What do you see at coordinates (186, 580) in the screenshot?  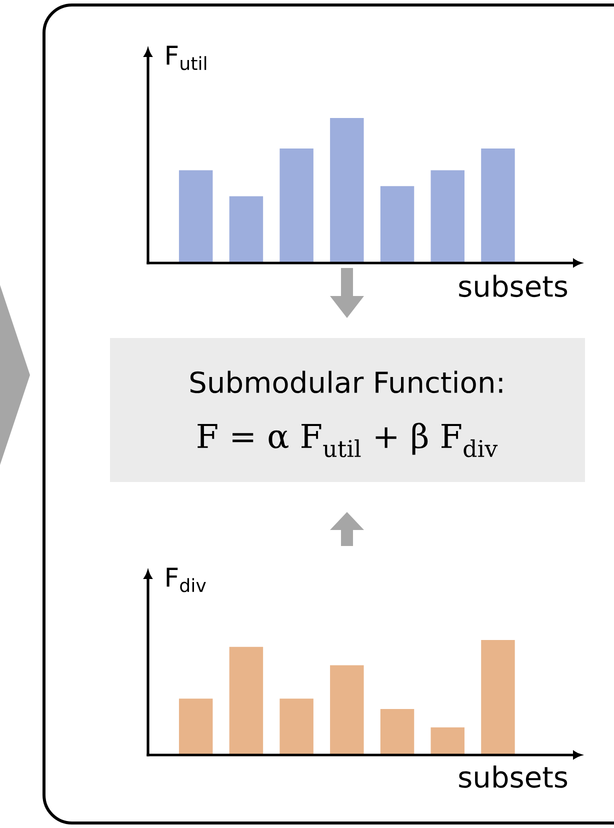 I see `y-axis-title: F$_{div}$` at bounding box center [186, 580].